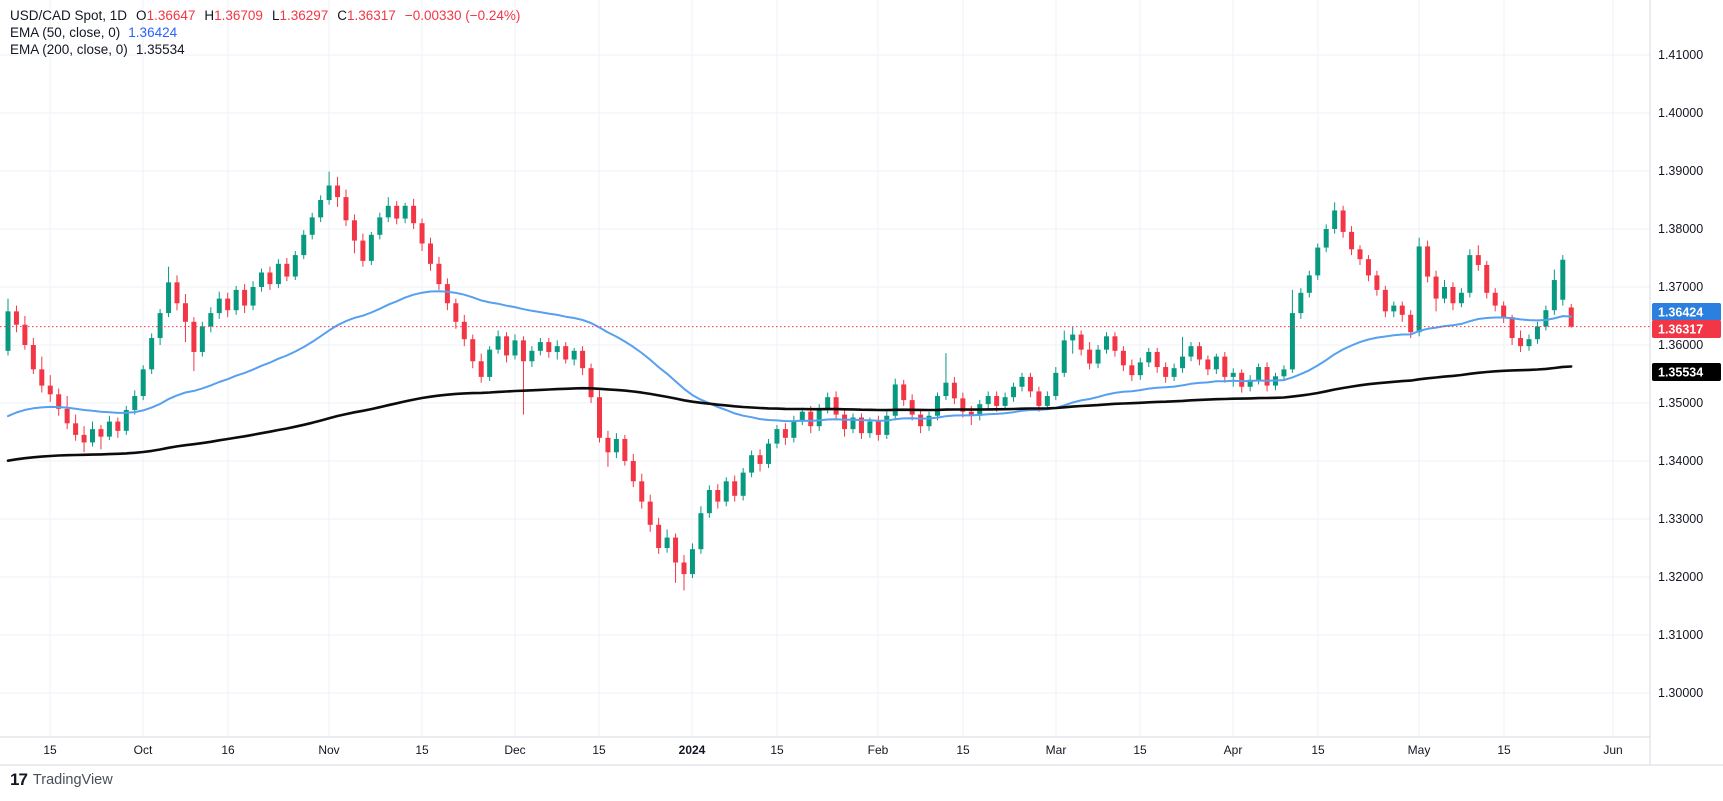 The image size is (1723, 801). Describe the element at coordinates (228, 750) in the screenshot. I see `time-axis-label: 16` at that location.